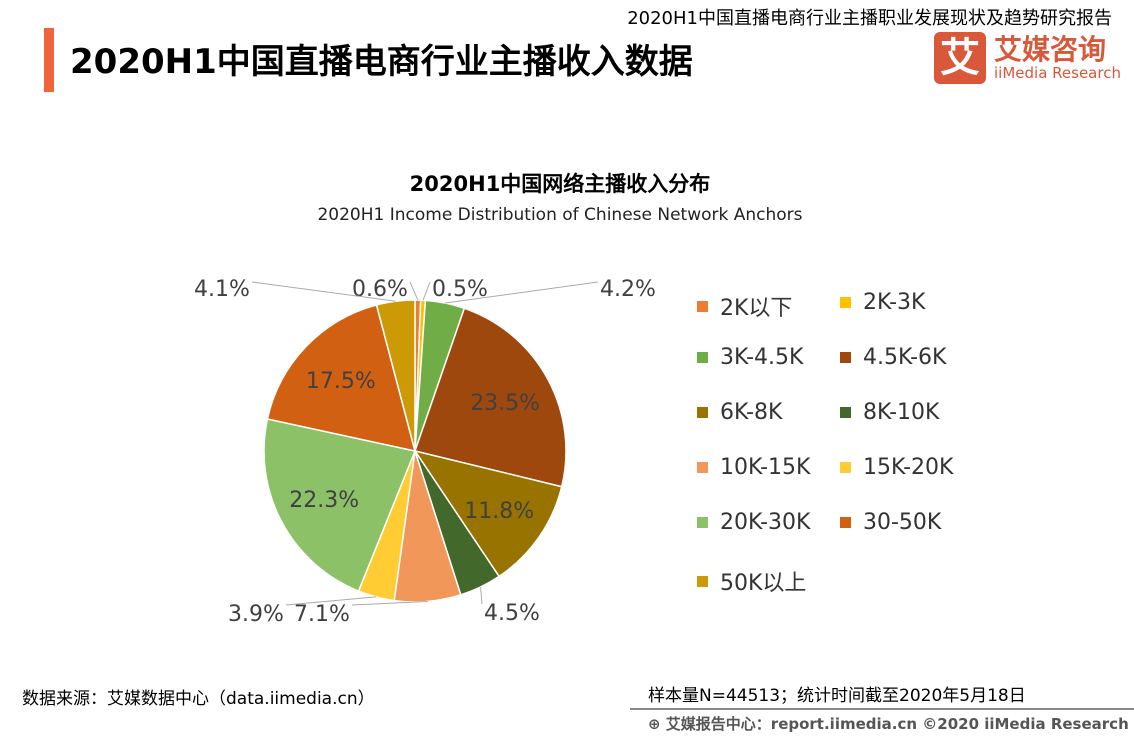  Describe the element at coordinates (256, 614) in the screenshot. I see `data-label: 3.9%` at that location.